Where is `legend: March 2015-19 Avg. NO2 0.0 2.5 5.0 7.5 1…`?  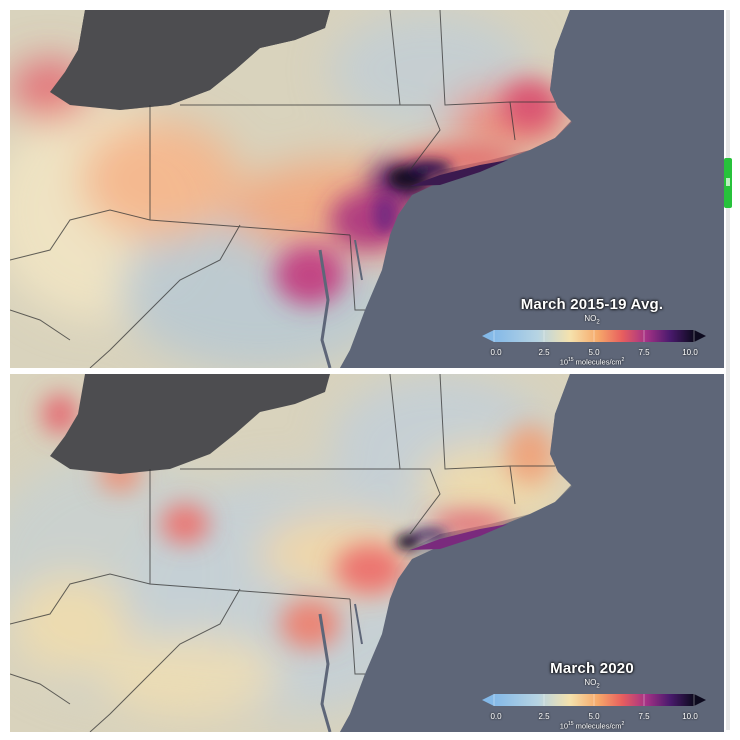
legend: March 2015-19 Avg. NO2 0.0 2.5 5.0 7.5 1… is located at coordinates (592, 331).